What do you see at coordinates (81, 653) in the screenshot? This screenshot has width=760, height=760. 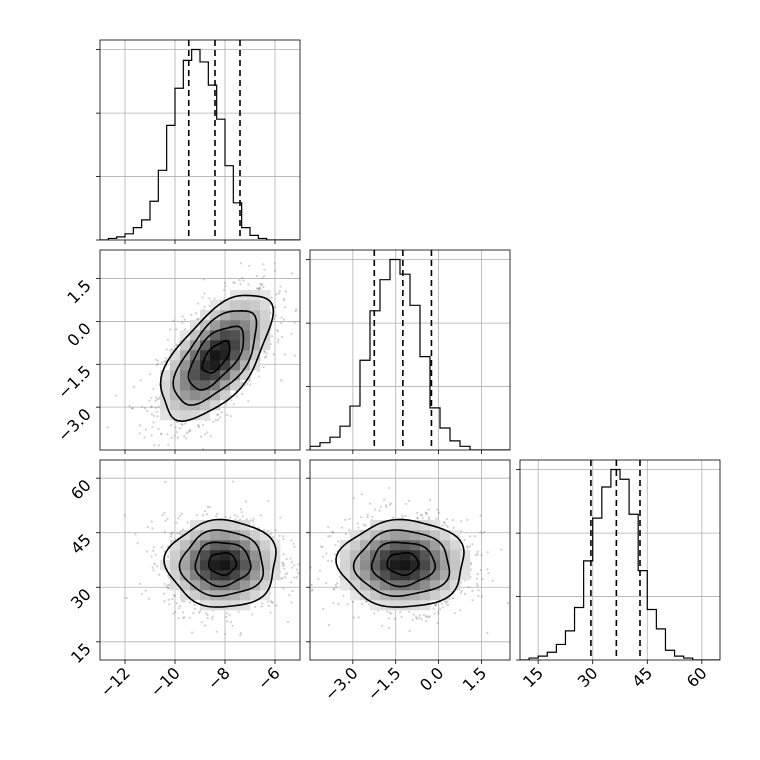 I see `y-tick-label: 15` at bounding box center [81, 653].